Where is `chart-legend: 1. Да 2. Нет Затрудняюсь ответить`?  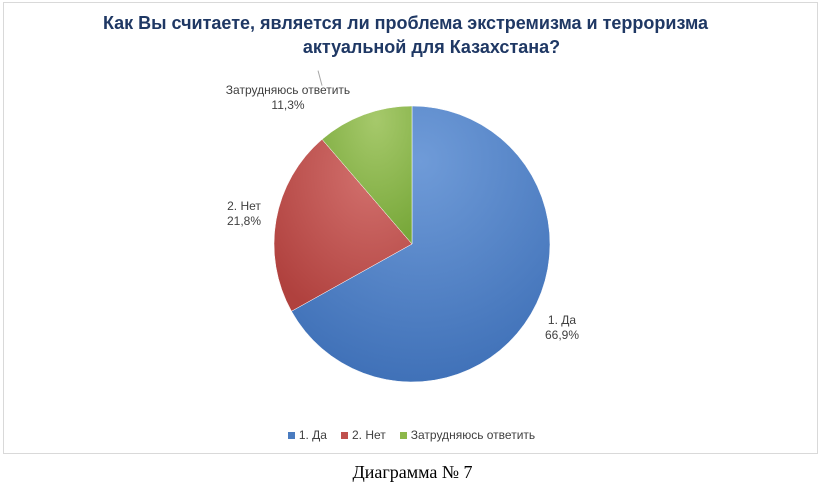
chart-legend: 1. Да 2. Нет Затрудняюсь ответить is located at coordinates (411, 435).